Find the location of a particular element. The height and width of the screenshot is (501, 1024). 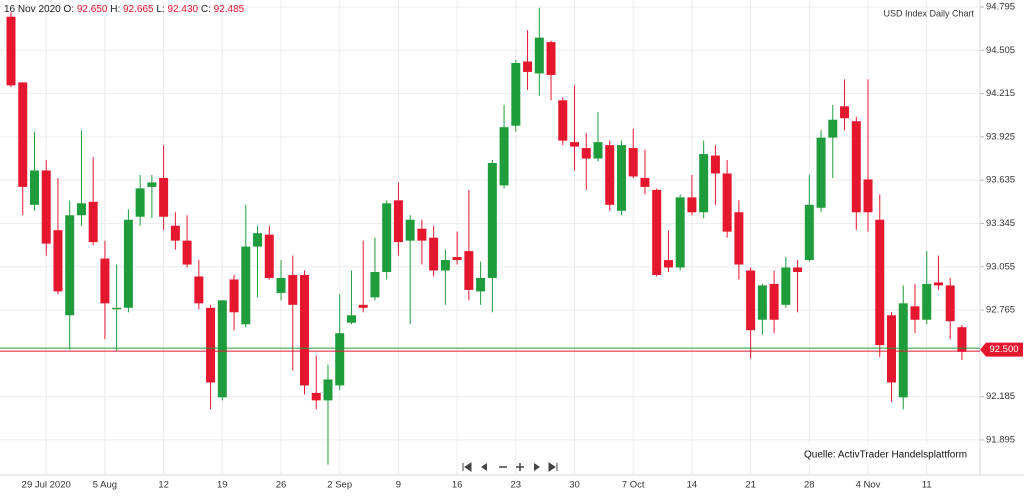

header-field-value: 92.665 is located at coordinates (138, 9).